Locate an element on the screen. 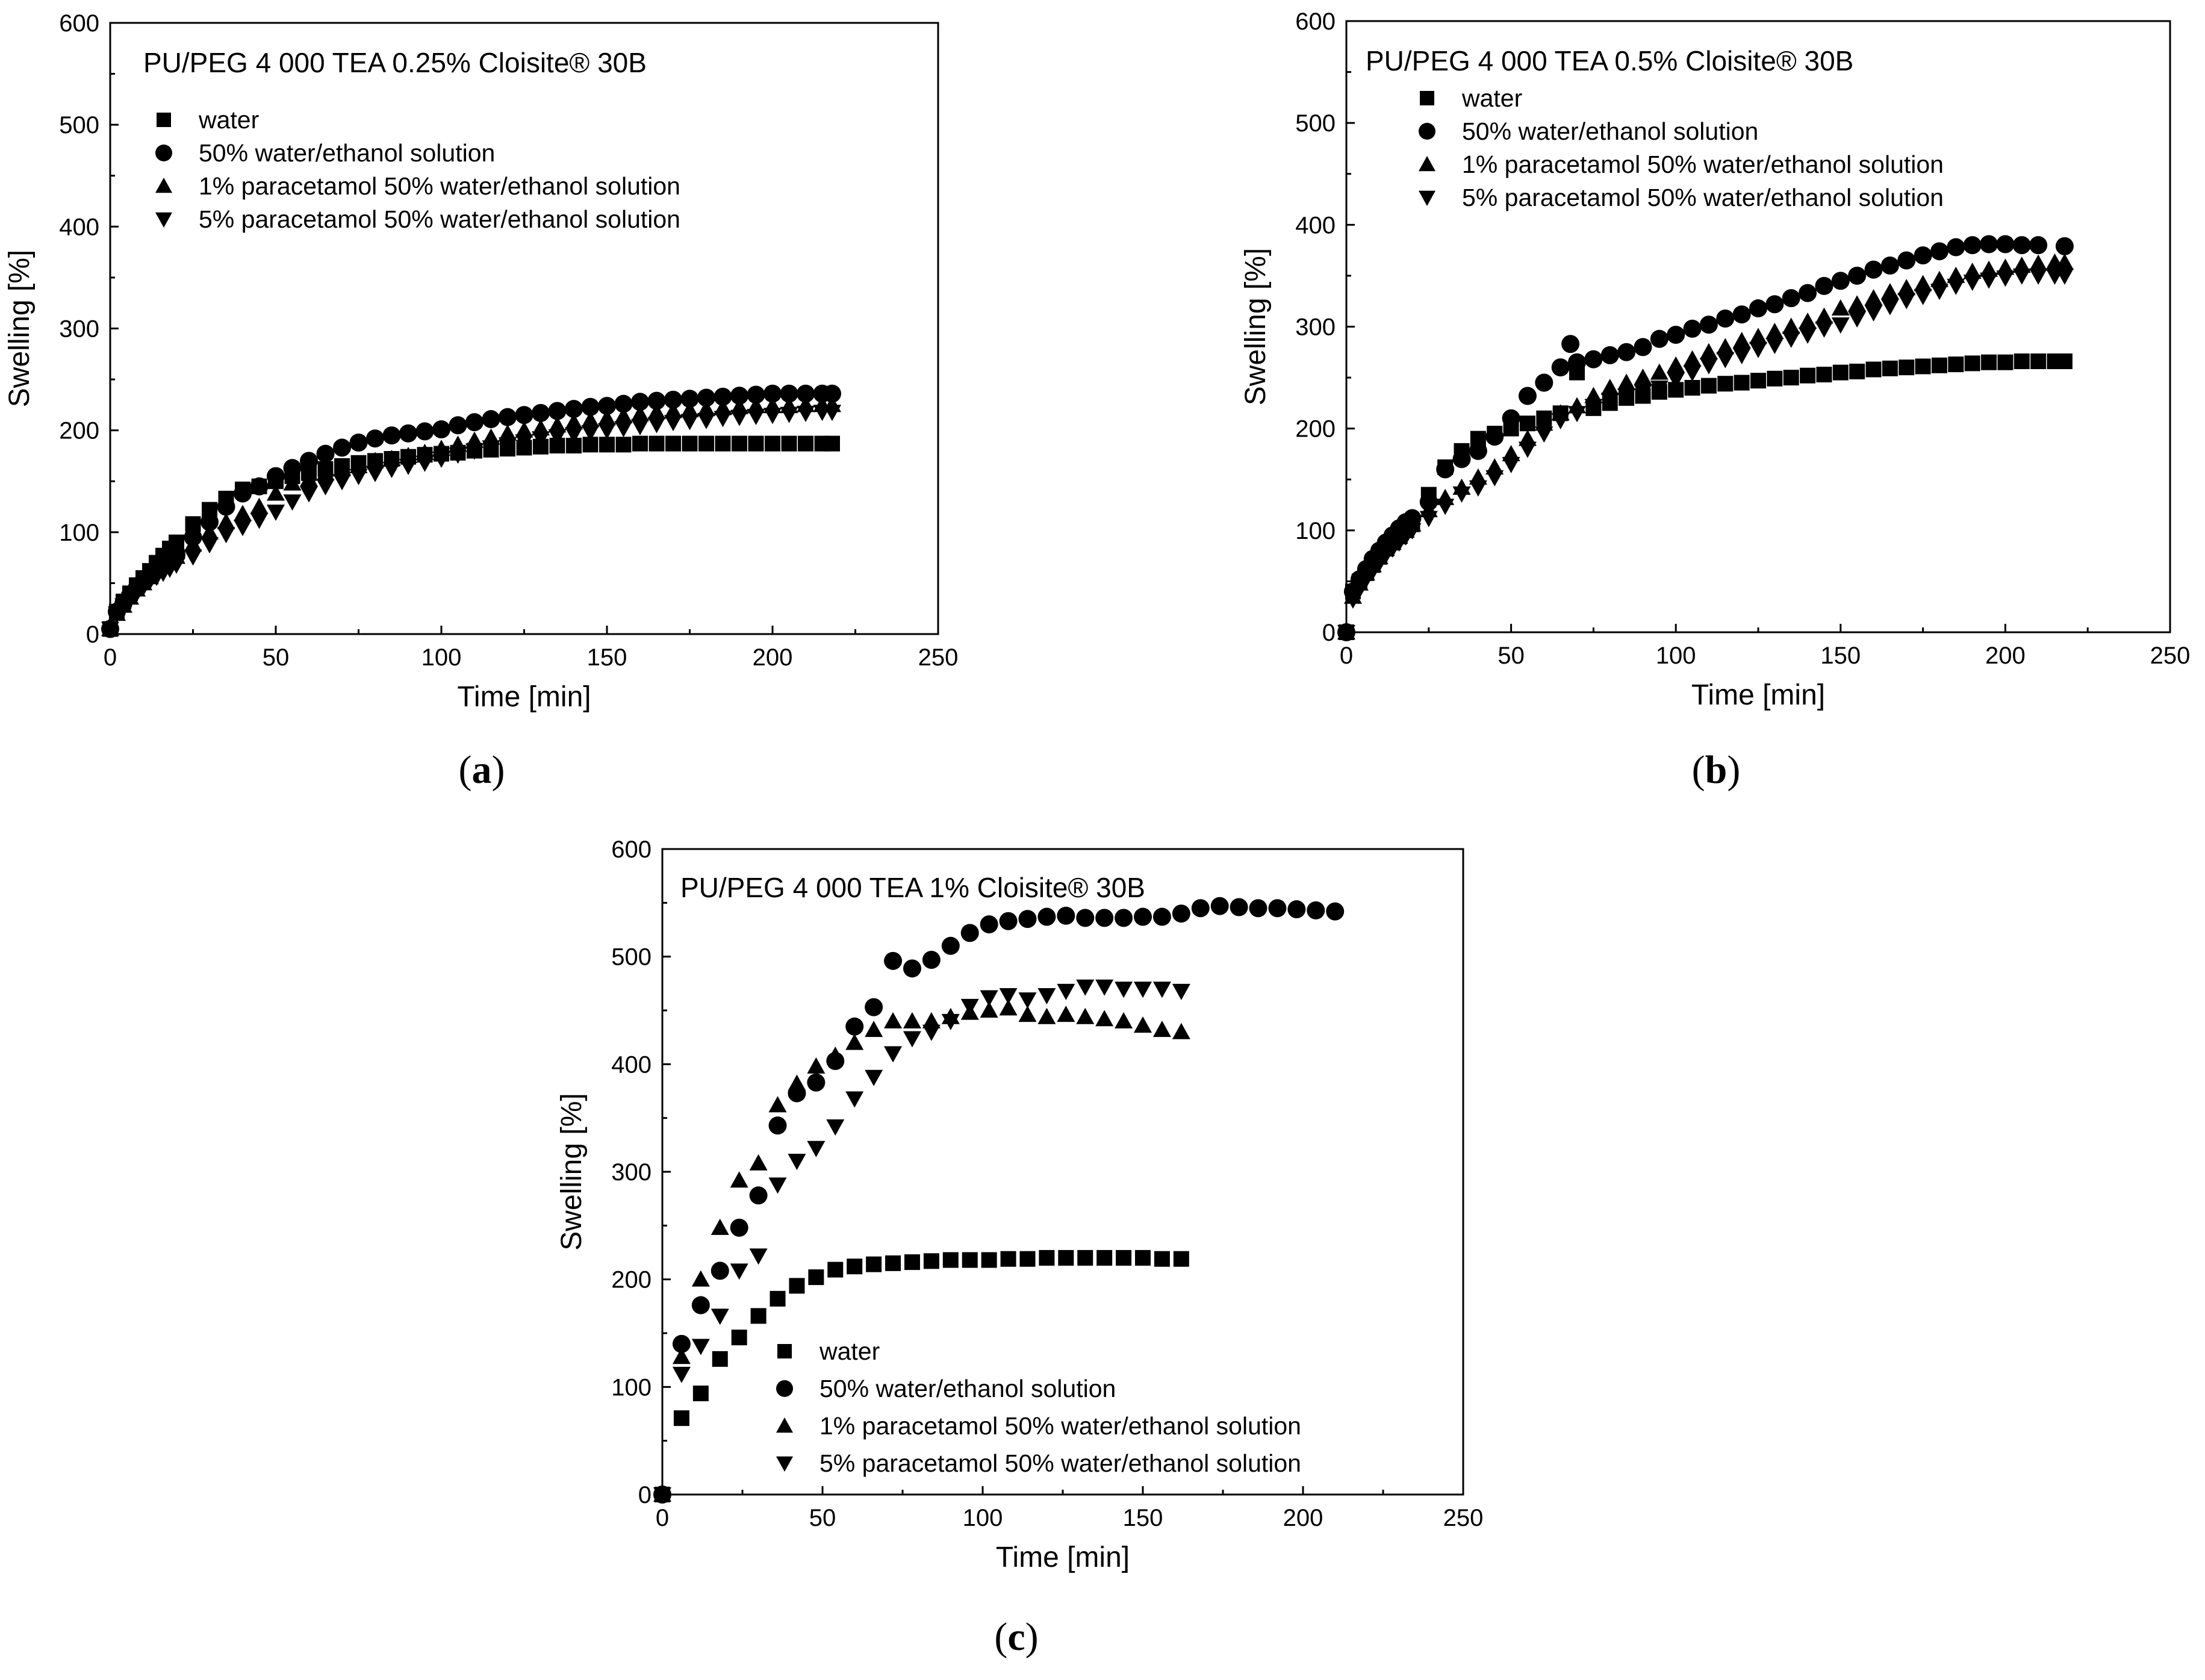  panel-label: (c) is located at coordinates (1016, 1637).